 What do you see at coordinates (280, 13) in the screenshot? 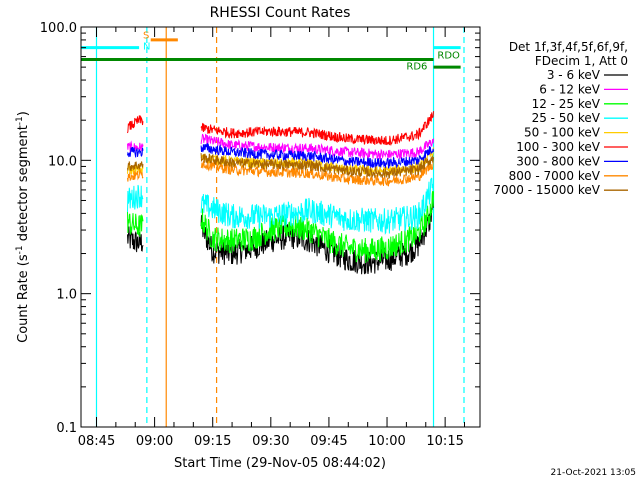
I see `chart-title: RHESSI Count Rates` at bounding box center [280, 13].